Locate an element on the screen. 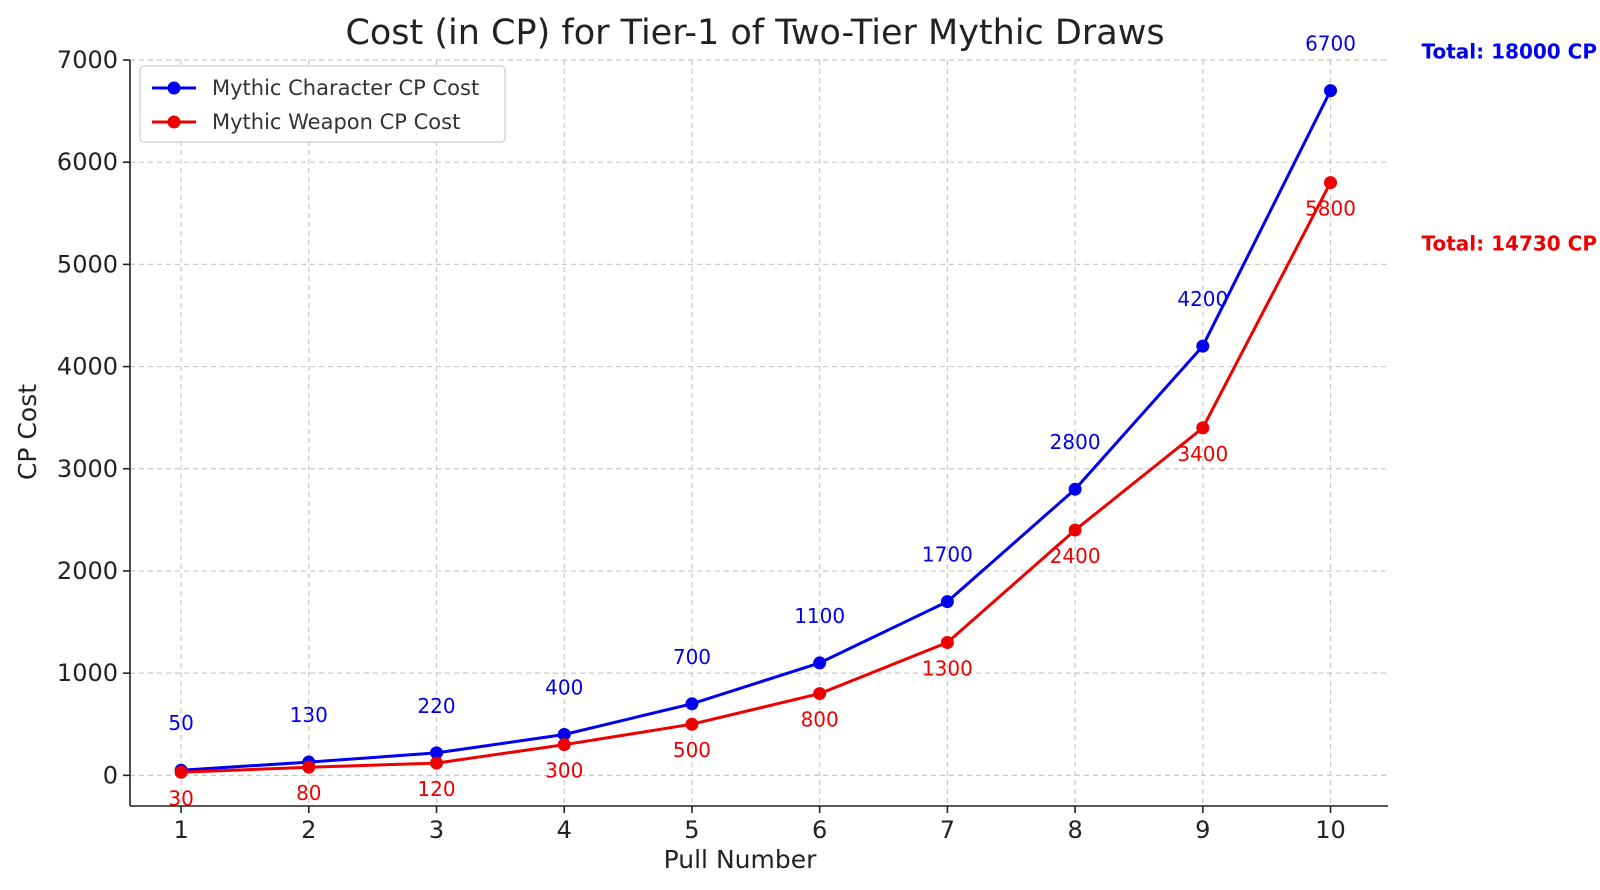 The image size is (1600, 890). legend-label: Mythic Weapon CP Cost is located at coordinates (336, 122).